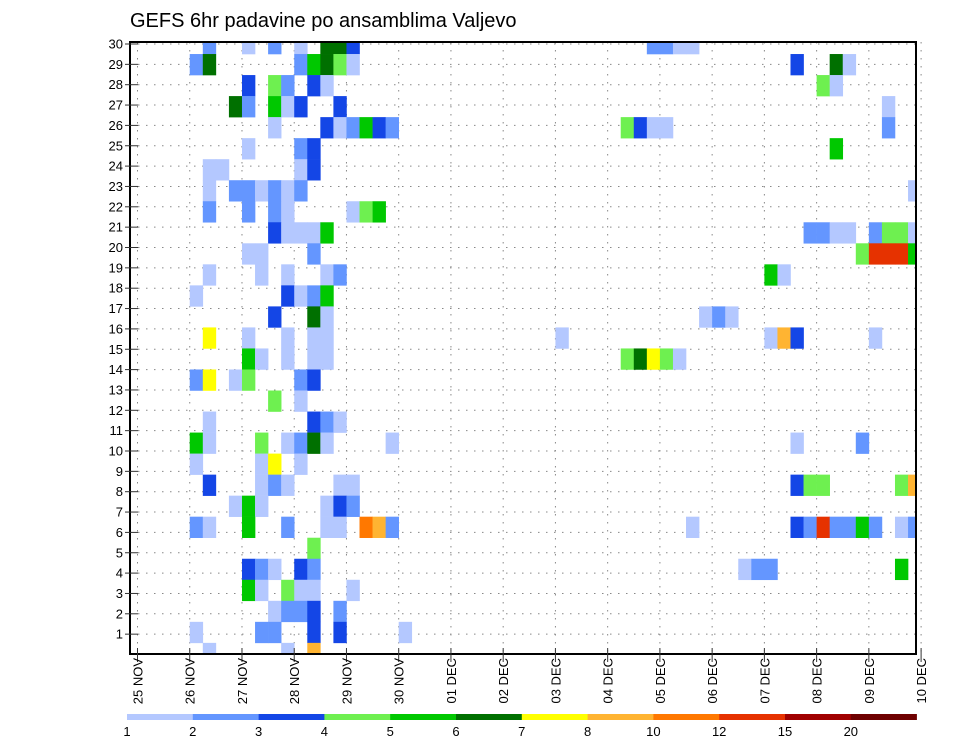  I want to click on x-tick-label: 06 DEC, so click(712, 681).